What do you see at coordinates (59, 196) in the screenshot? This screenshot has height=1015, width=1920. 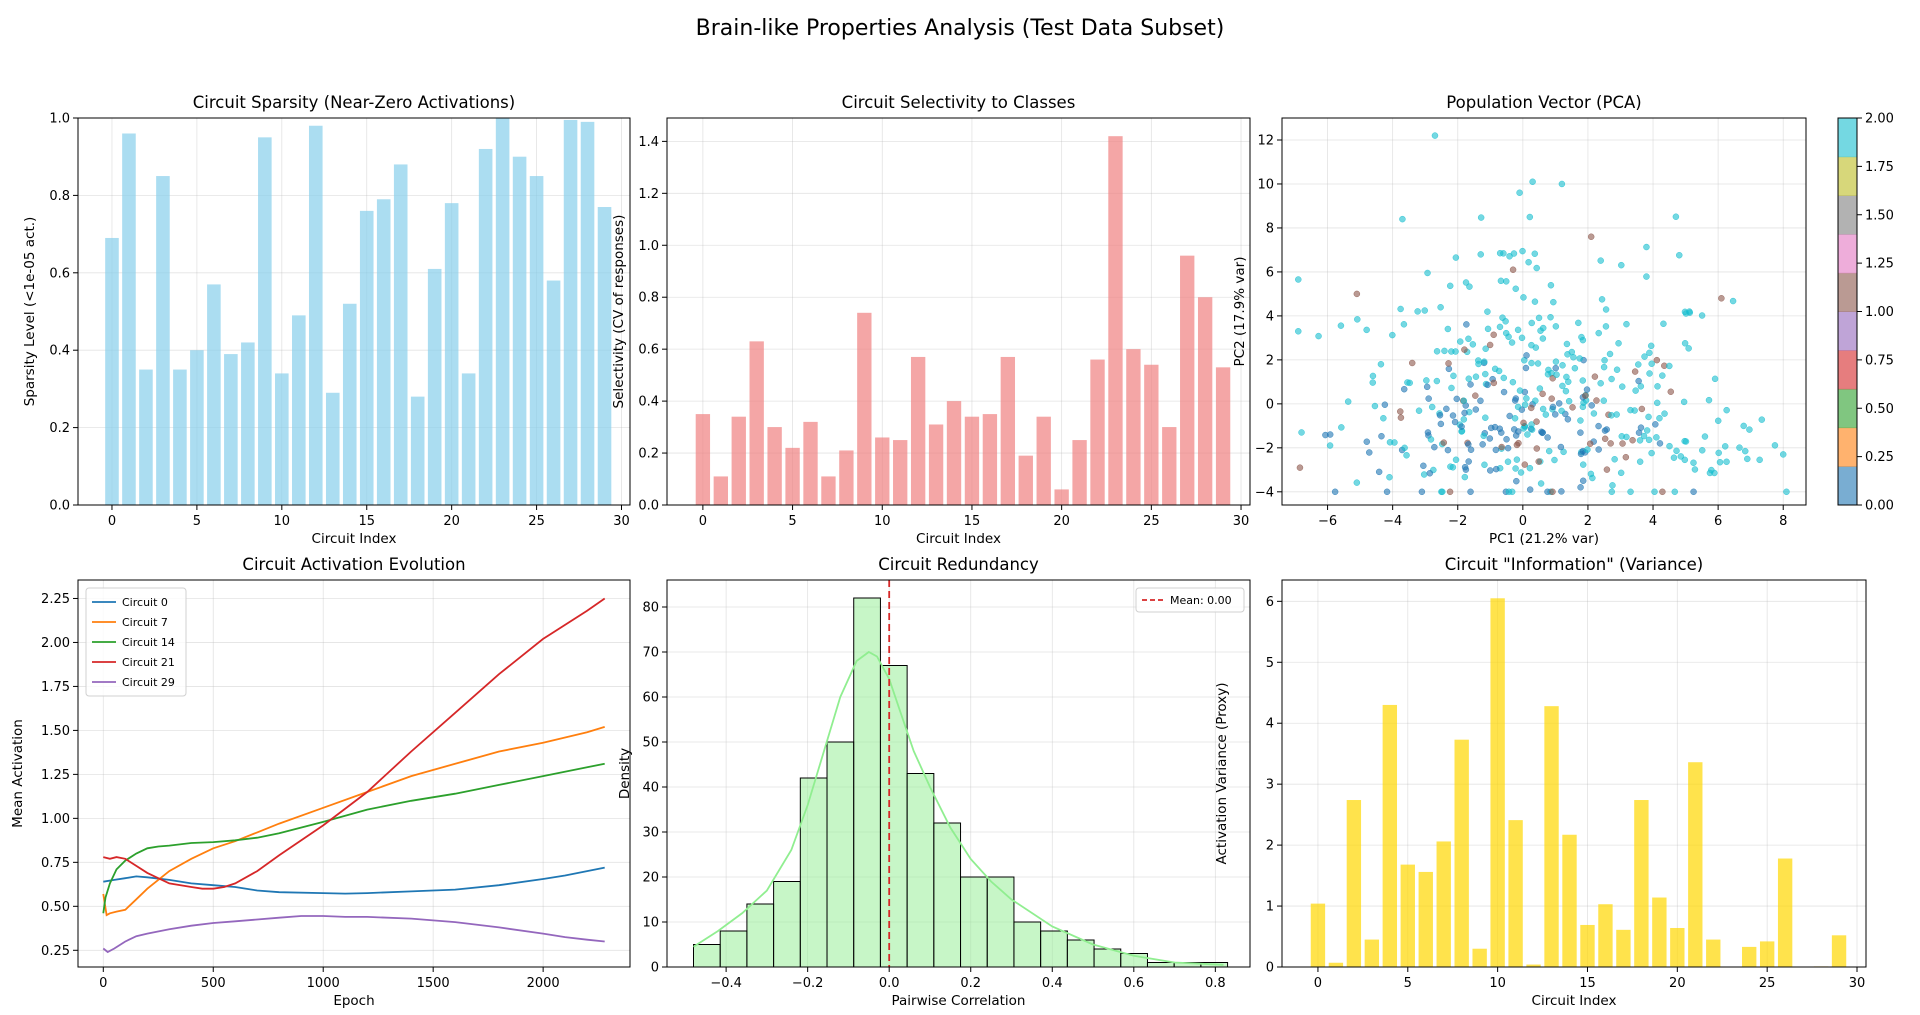 I see `y-tick-label: 0.8` at bounding box center [59, 196].